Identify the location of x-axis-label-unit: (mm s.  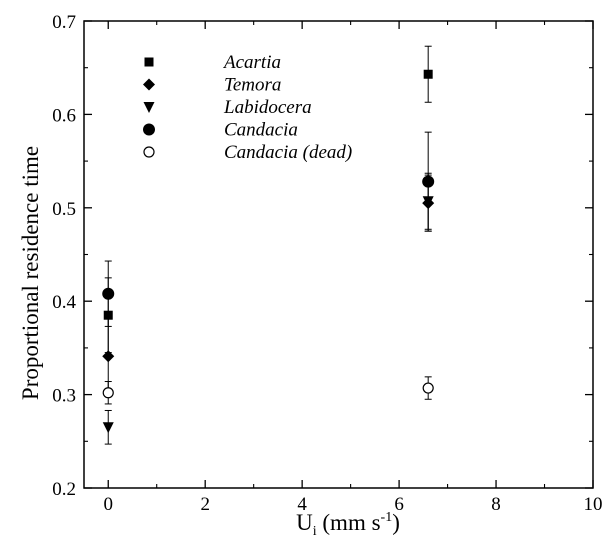
(349, 522).